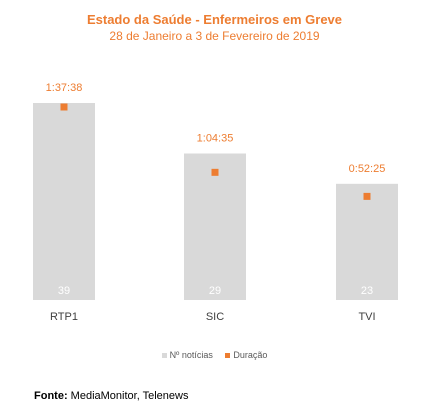  What do you see at coordinates (366, 317) in the screenshot?
I see `x-tick-label-tvi: TVI` at bounding box center [366, 317].